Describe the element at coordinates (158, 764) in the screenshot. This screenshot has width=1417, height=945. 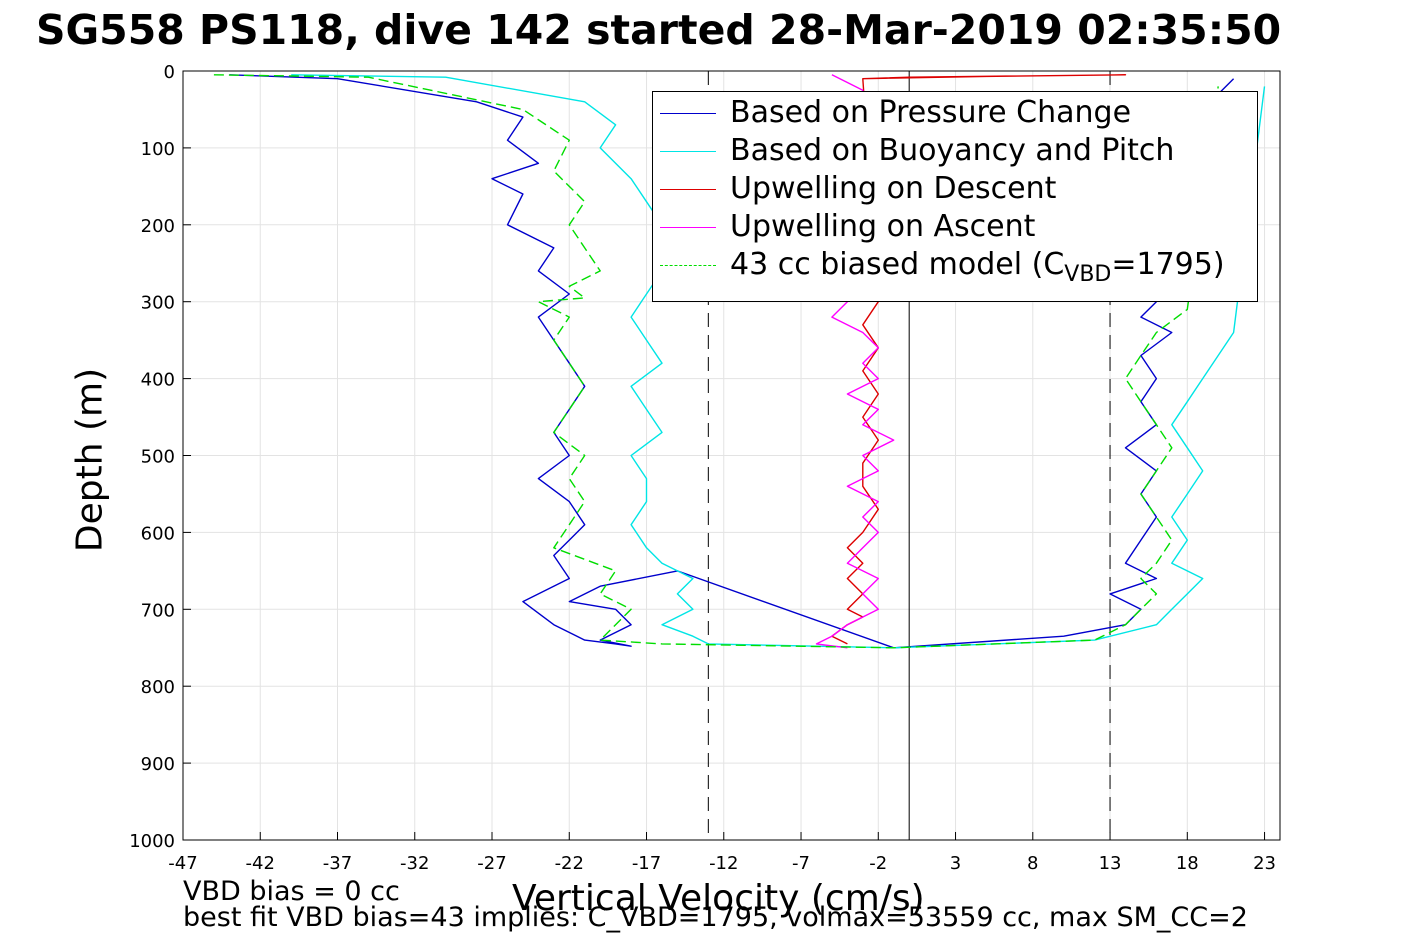
I see `y-tick-label: 900` at that location.